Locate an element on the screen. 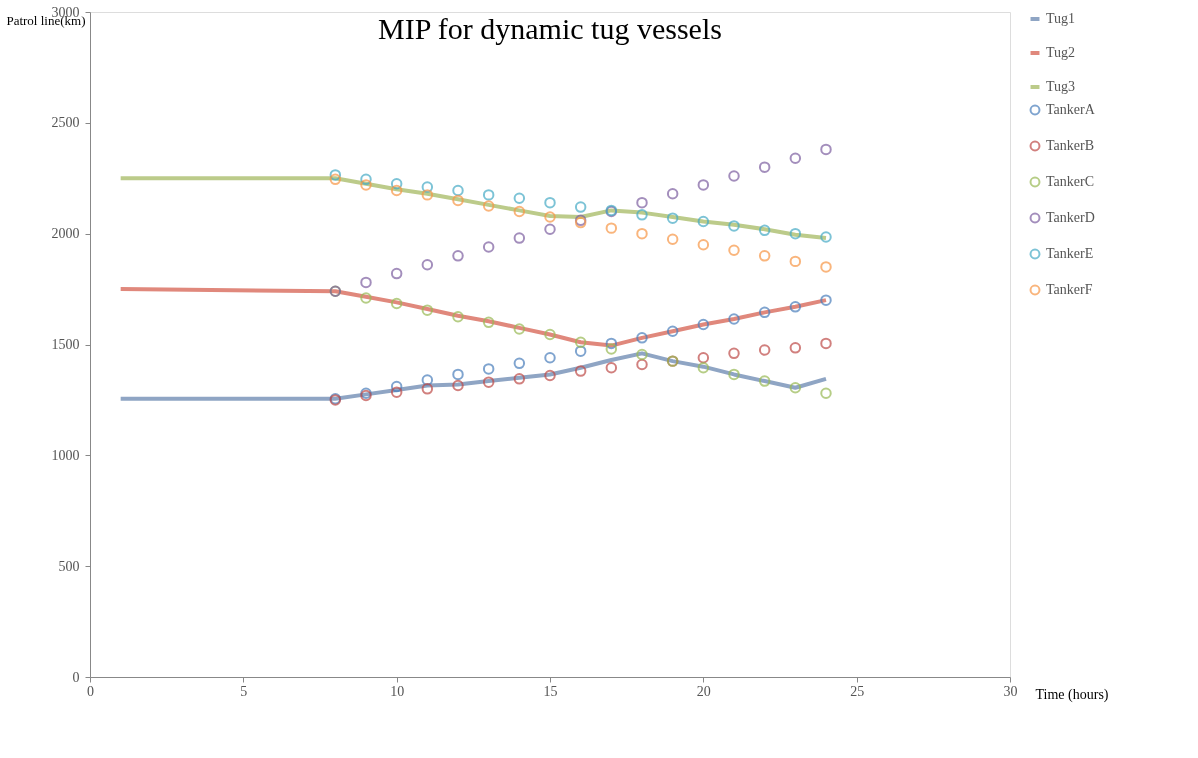 The image size is (1198, 758). y-tick-label: 2500 is located at coordinates (65, 123).